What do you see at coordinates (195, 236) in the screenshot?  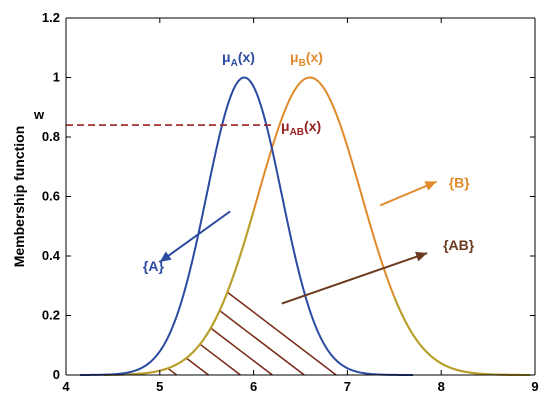 I see `annotation-arrow-a` at bounding box center [195, 236].